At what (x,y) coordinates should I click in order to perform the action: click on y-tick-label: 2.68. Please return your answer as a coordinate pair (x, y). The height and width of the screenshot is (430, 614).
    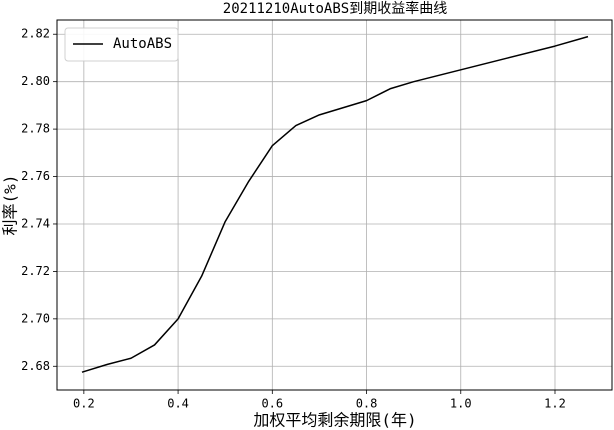
    Looking at the image, I should click on (35, 366).